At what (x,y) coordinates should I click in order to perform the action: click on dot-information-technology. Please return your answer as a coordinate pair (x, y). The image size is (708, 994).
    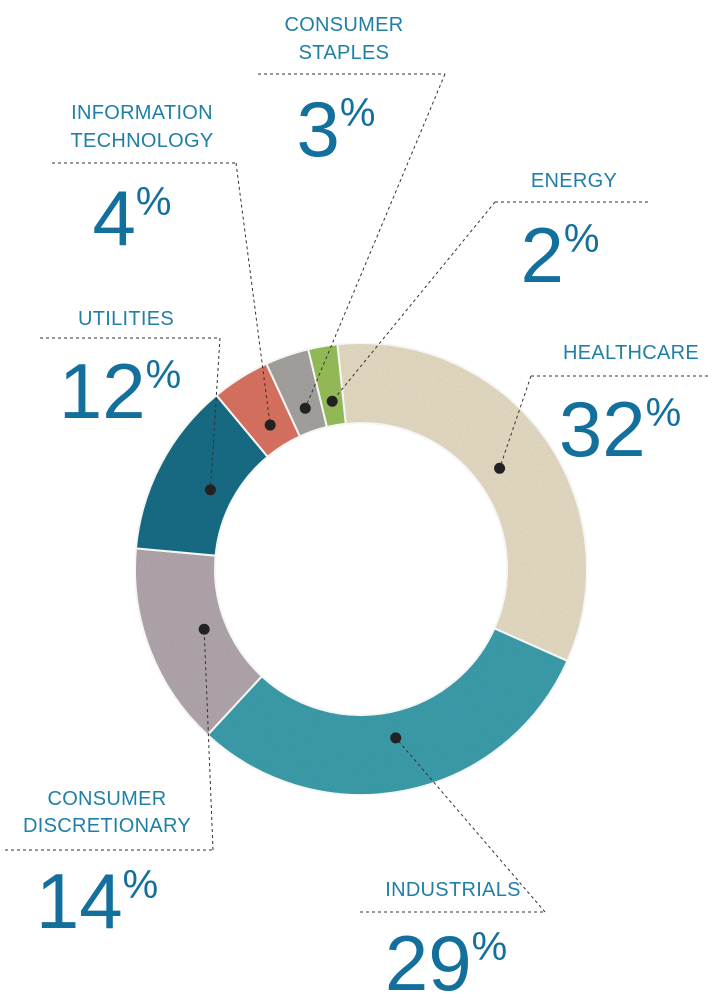
    Looking at the image, I should click on (270, 425).